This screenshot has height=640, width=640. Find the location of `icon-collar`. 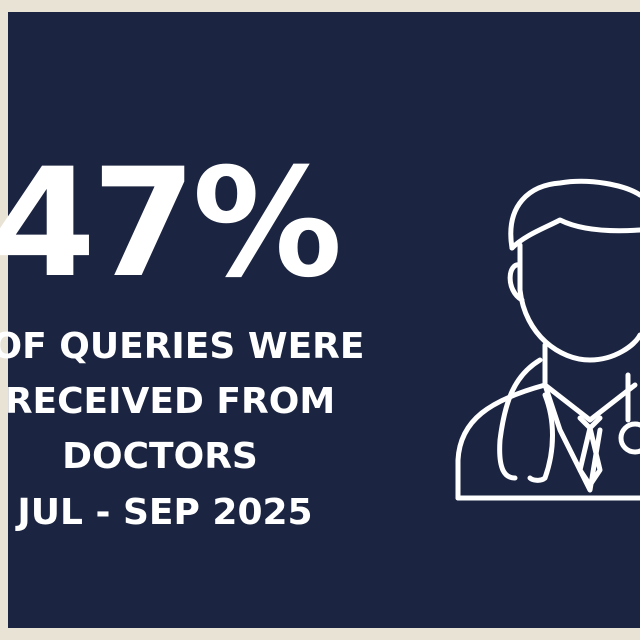

icon-collar is located at coordinates (590, 382).